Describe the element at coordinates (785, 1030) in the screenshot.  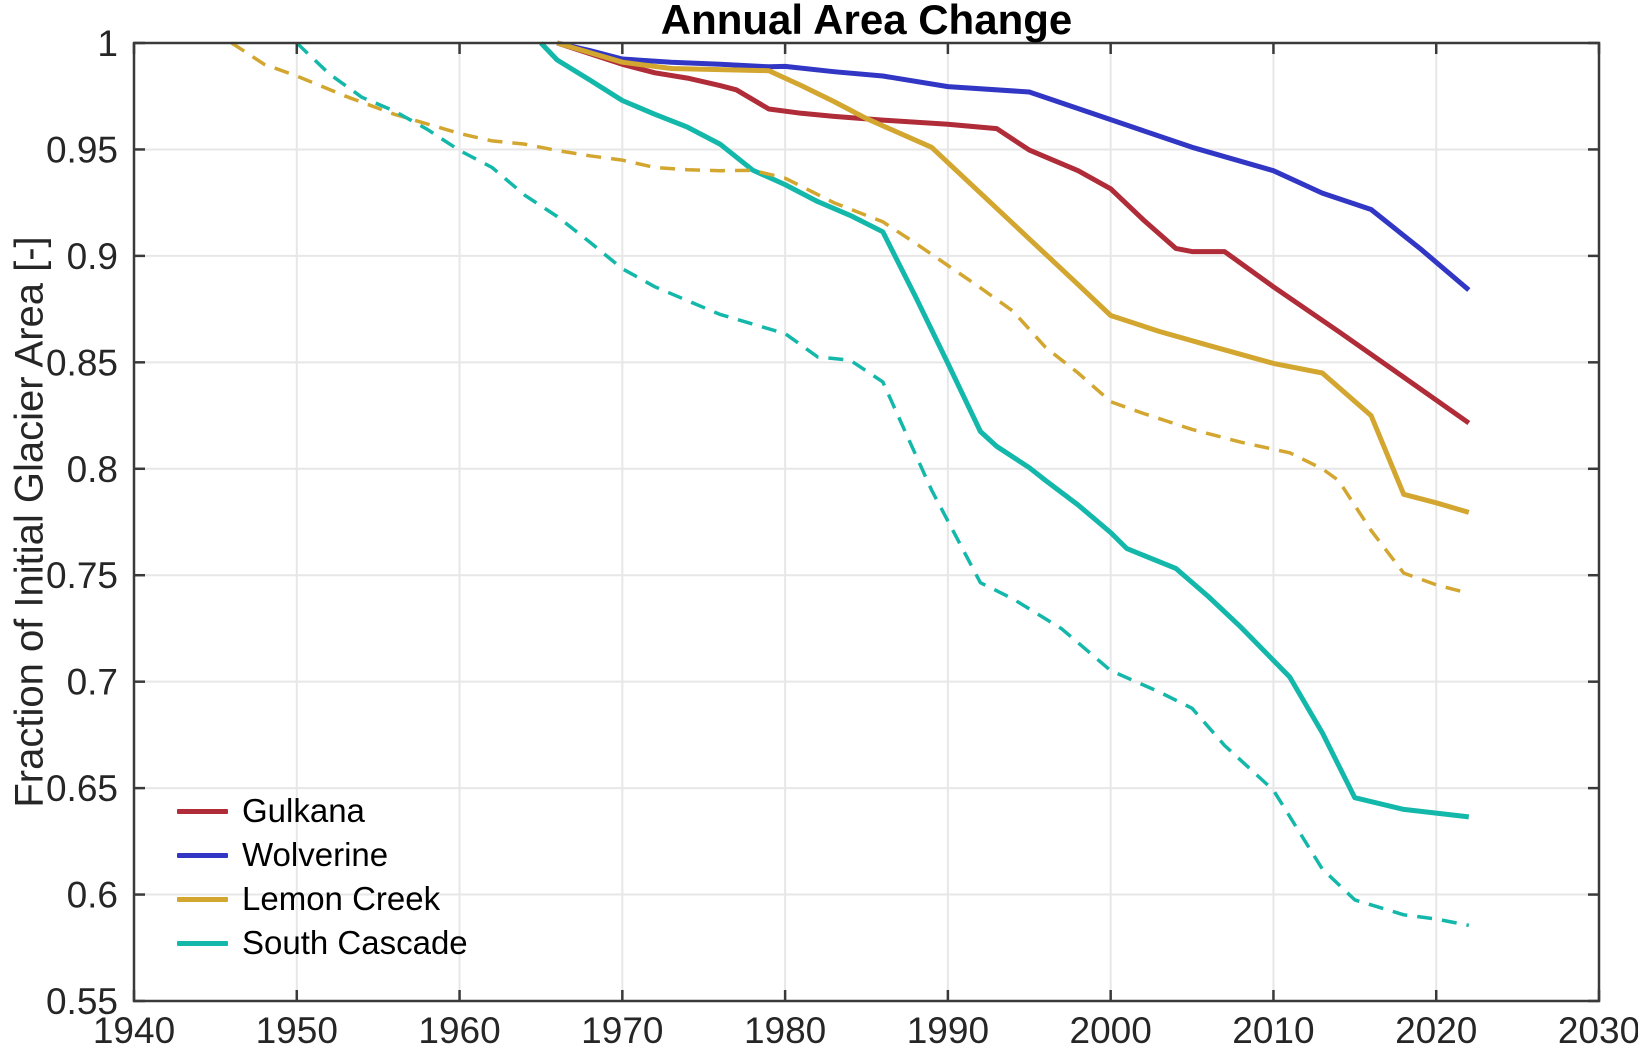
I see `x-tick-label: 1980` at that location.